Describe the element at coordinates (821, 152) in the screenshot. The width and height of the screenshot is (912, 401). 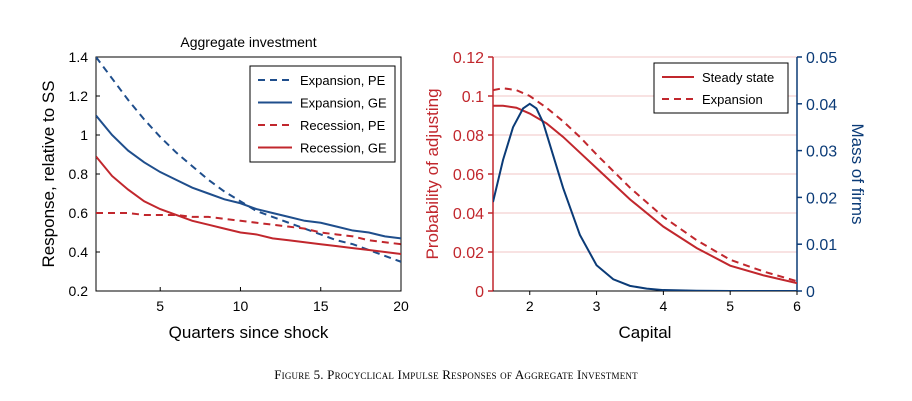
I see `right-y2-tick-label: 0.03` at that location.